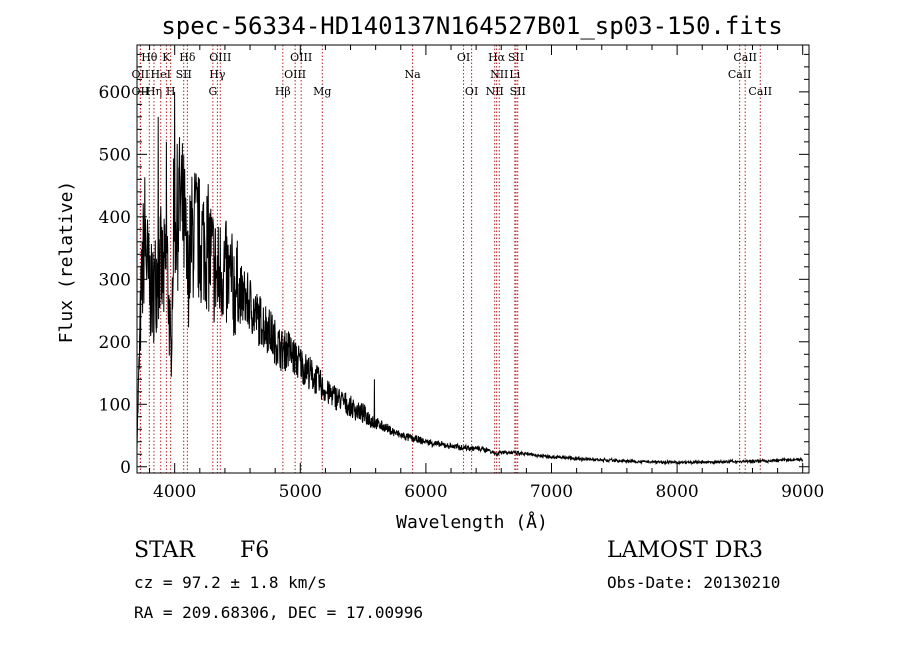  I want to click on spectral-line-label: K, so click(166, 57).